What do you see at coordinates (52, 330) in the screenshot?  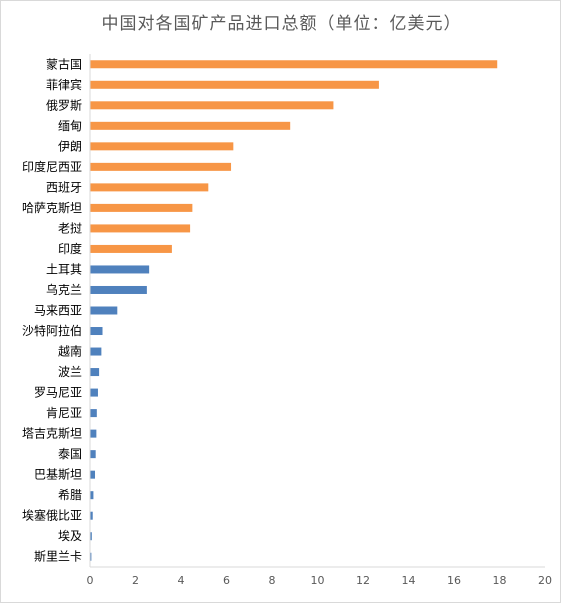 I see `category-label: 沙特阿拉伯` at bounding box center [52, 330].